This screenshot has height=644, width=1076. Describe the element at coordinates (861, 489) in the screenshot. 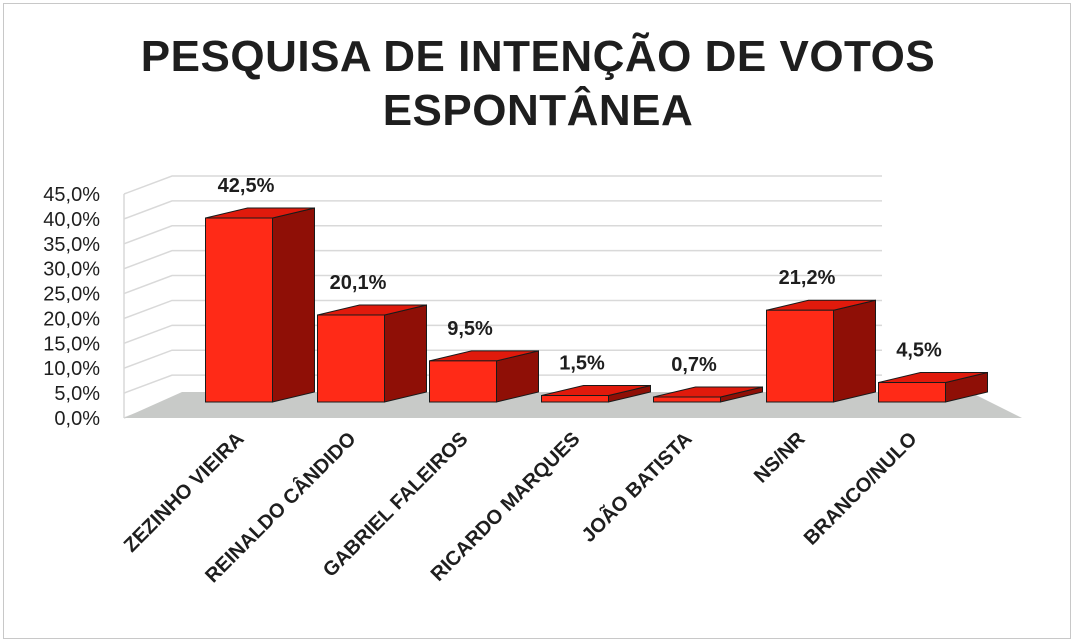

I see `x-tick-label: BRANCO/NULO` at that location.